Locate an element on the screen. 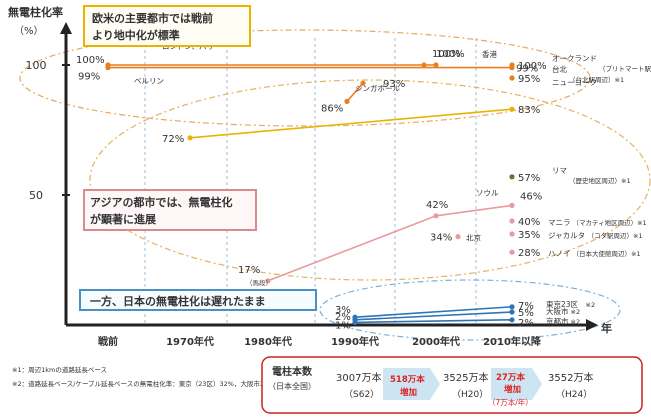 This screenshot has height=418, width=651. poles-subtitle: （日本全国） is located at coordinates (292, 386).